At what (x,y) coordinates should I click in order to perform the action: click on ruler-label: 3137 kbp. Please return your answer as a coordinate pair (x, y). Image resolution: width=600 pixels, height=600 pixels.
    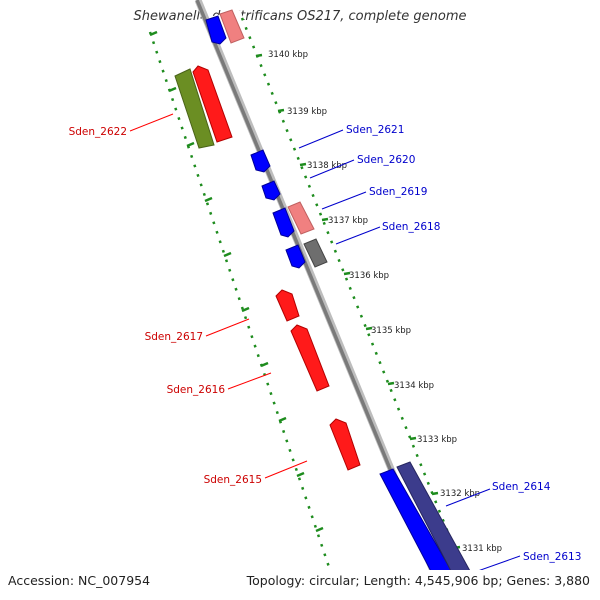
    Looking at the image, I should click on (348, 221).